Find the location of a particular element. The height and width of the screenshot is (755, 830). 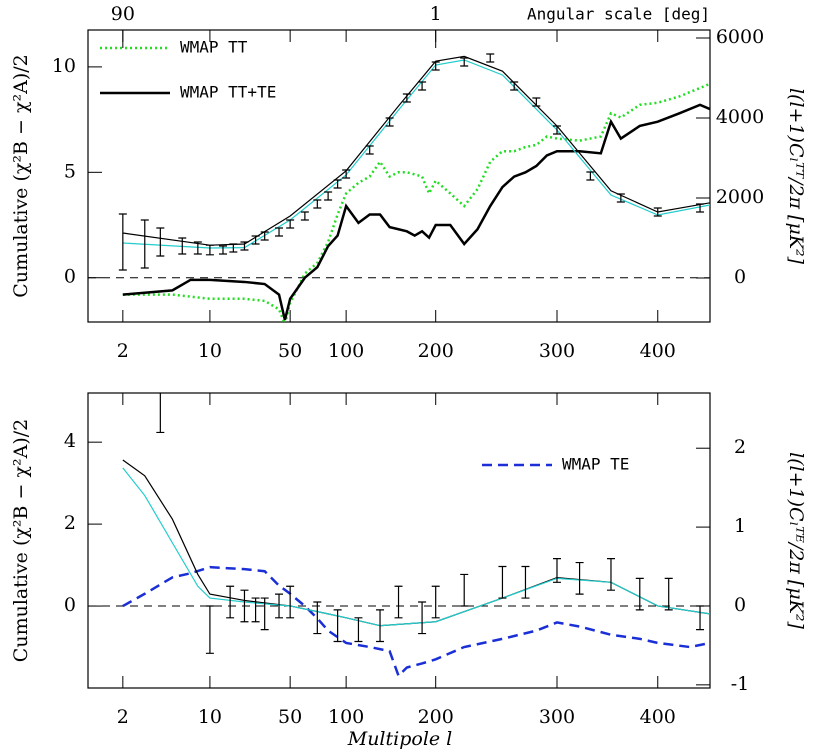

y2-tick-label: 1 is located at coordinates (740, 526).